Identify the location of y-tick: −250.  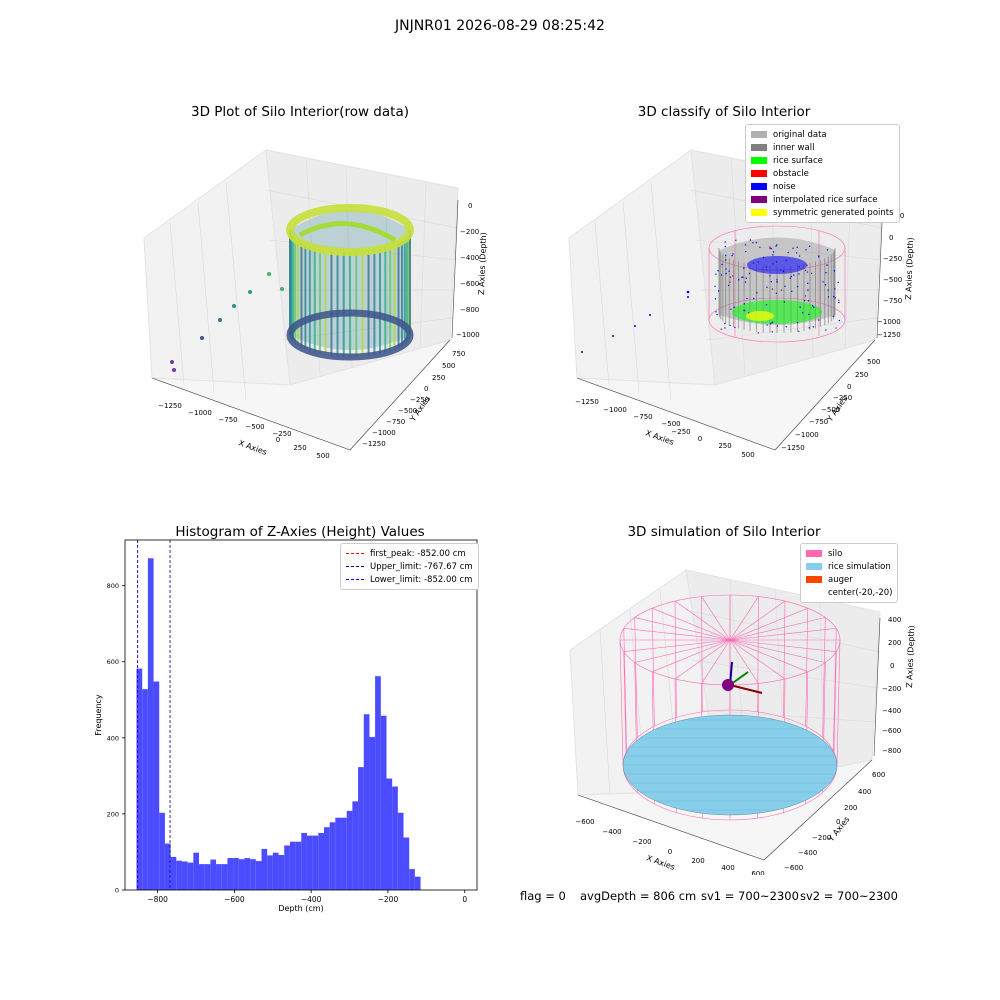
(419, 400).